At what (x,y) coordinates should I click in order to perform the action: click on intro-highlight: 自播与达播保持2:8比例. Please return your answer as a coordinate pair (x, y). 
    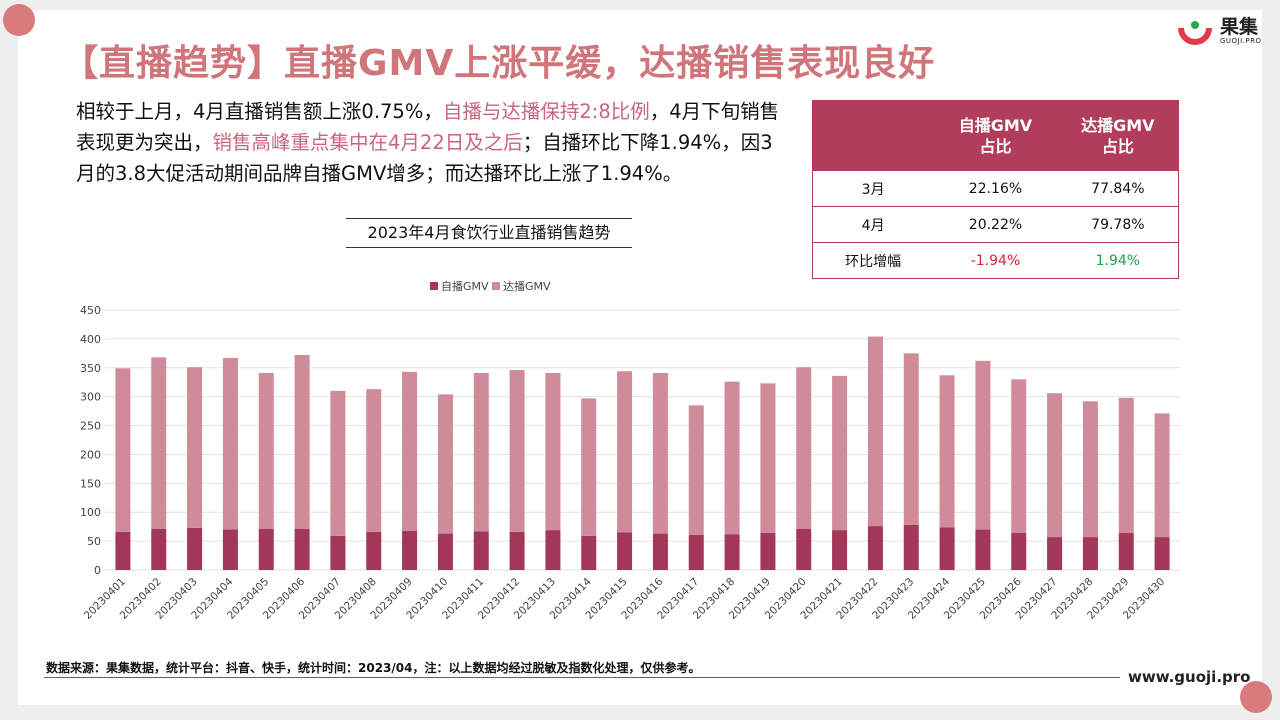
    Looking at the image, I should click on (546, 111).